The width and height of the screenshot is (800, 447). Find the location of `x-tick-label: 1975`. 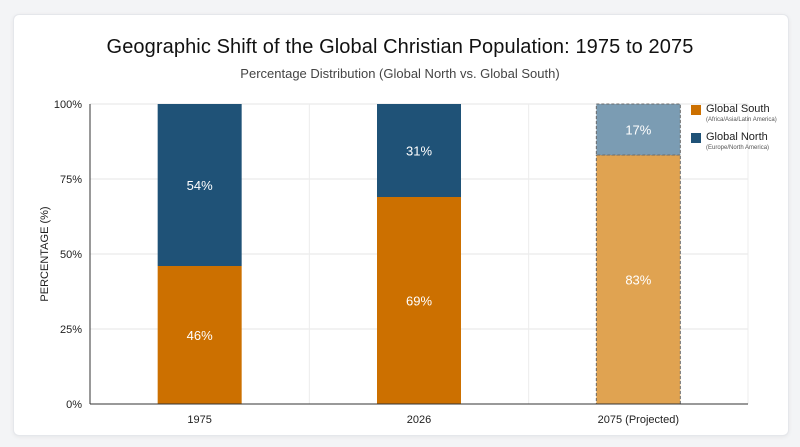

x-tick-label: 1975 is located at coordinates (199, 420).